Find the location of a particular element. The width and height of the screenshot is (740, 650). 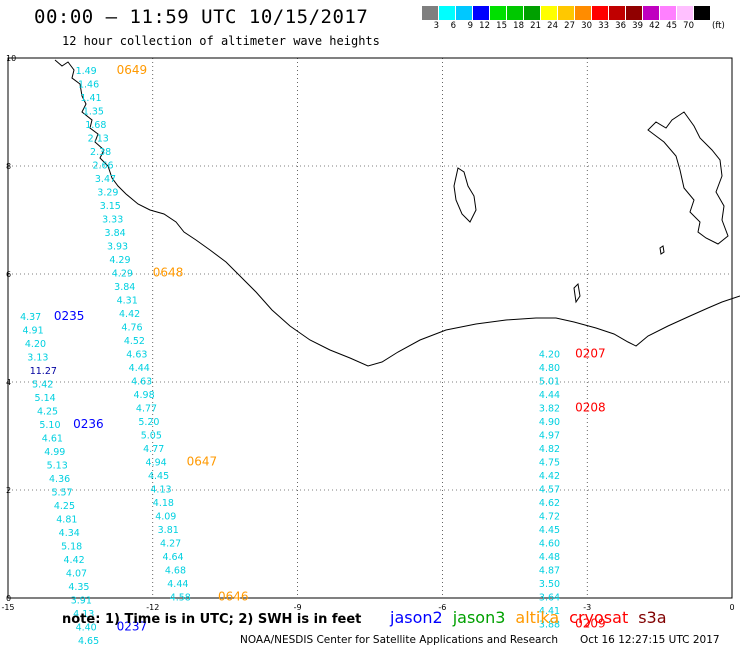

wave-height-value: 3.33 is located at coordinates (112, 220).